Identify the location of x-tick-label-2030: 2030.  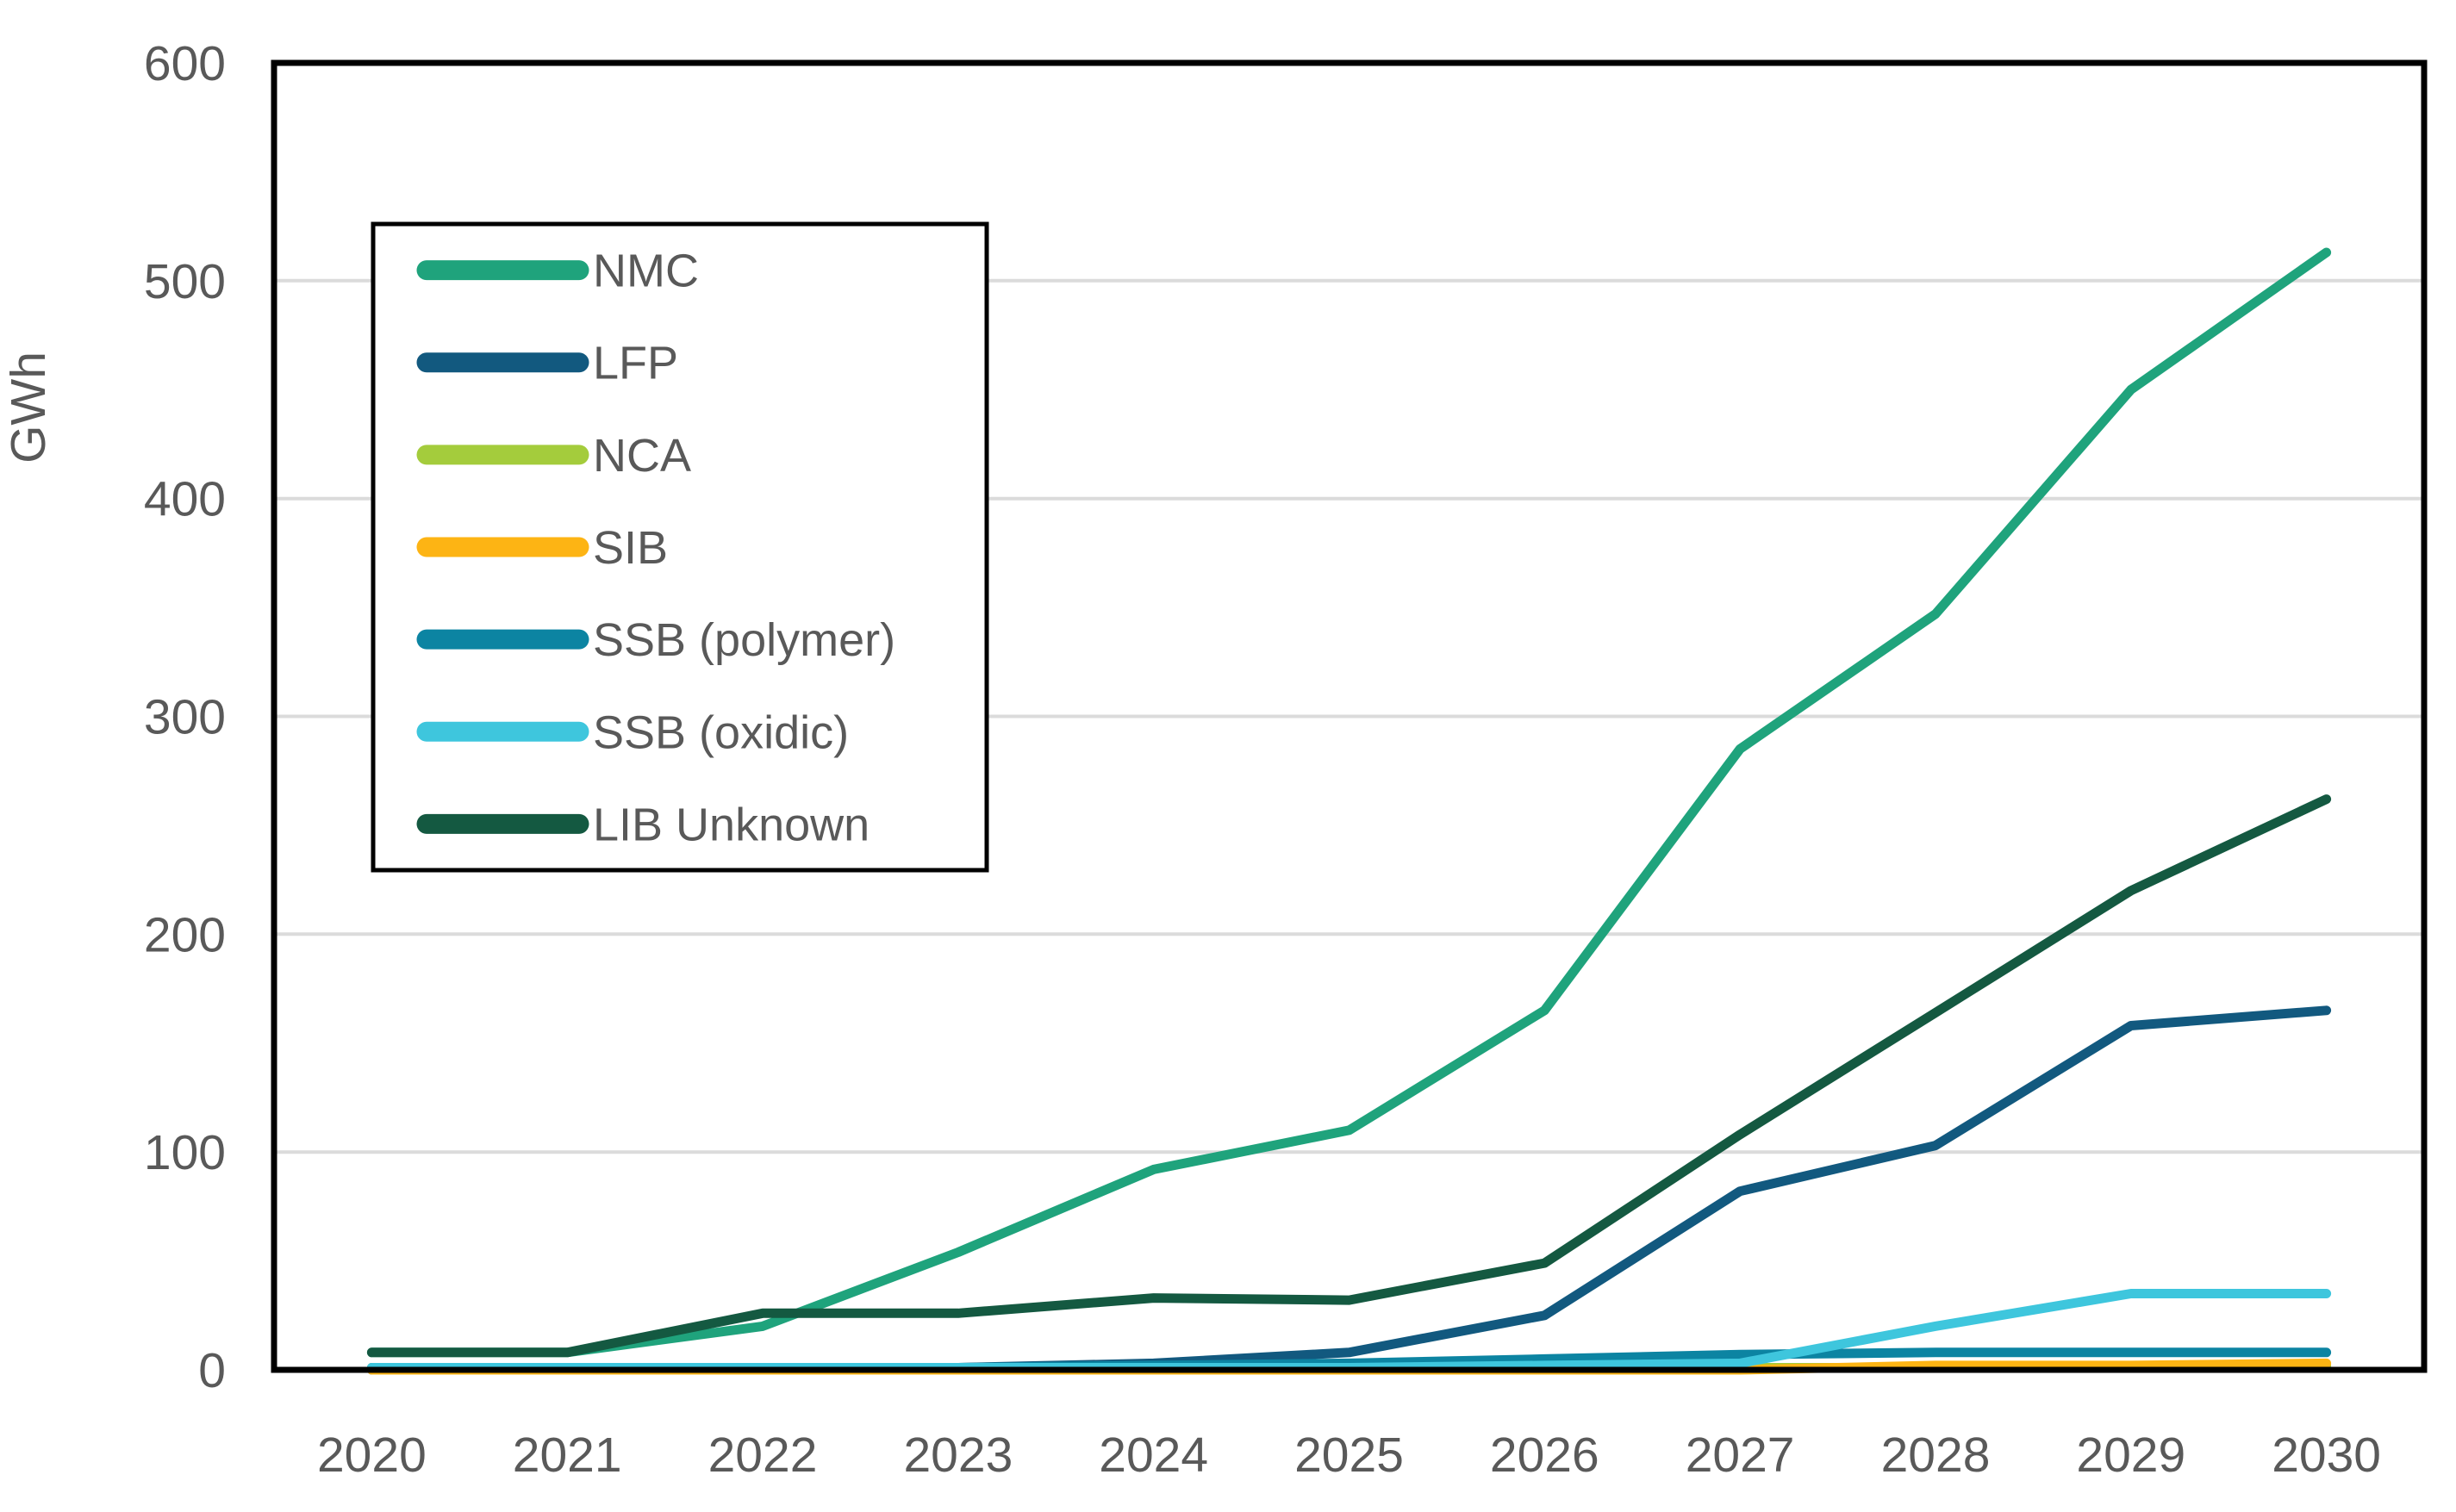
(2326, 1455).